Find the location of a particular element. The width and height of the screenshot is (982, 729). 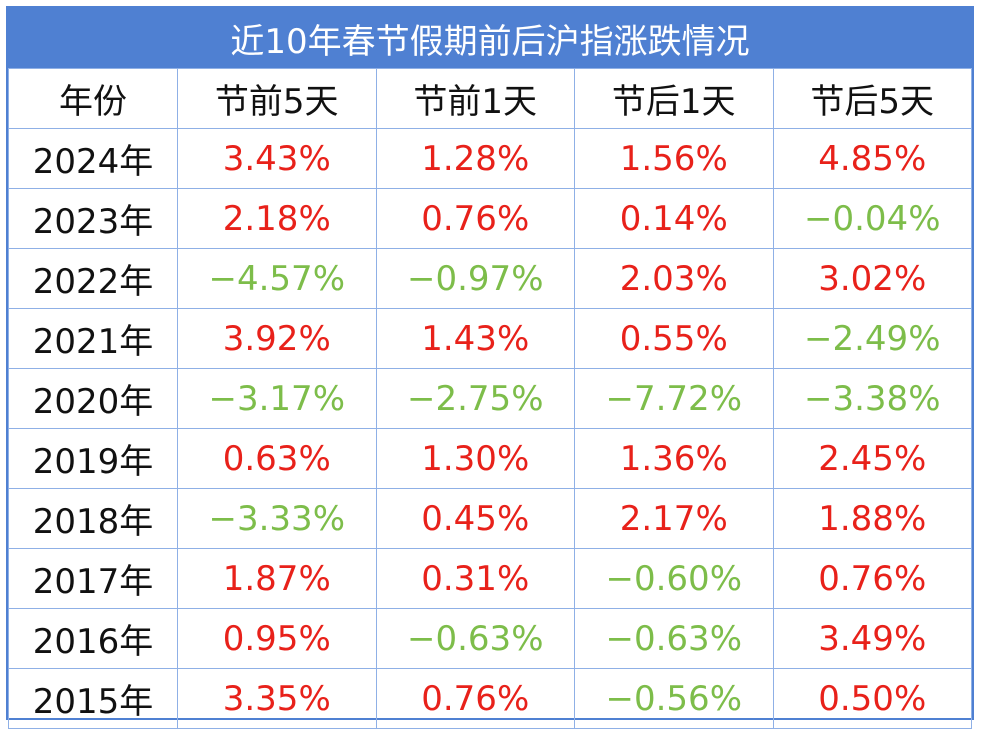

year-cell: 2021年 is located at coordinates (93, 338).